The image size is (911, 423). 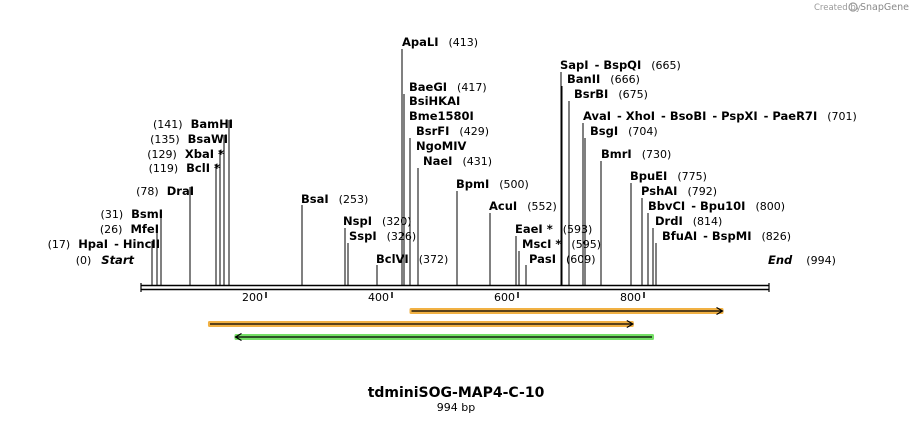 I want to click on enzyme-name: AcuI, so click(x=503, y=206).